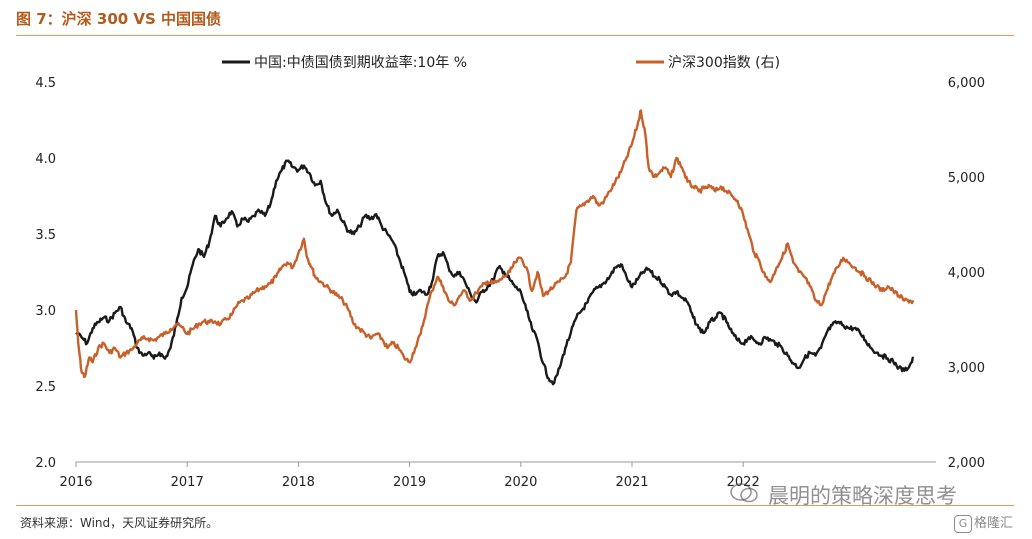 The width and height of the screenshot is (1032, 539). I want to click on y-right-tick-label: 3,000, so click(966, 368).